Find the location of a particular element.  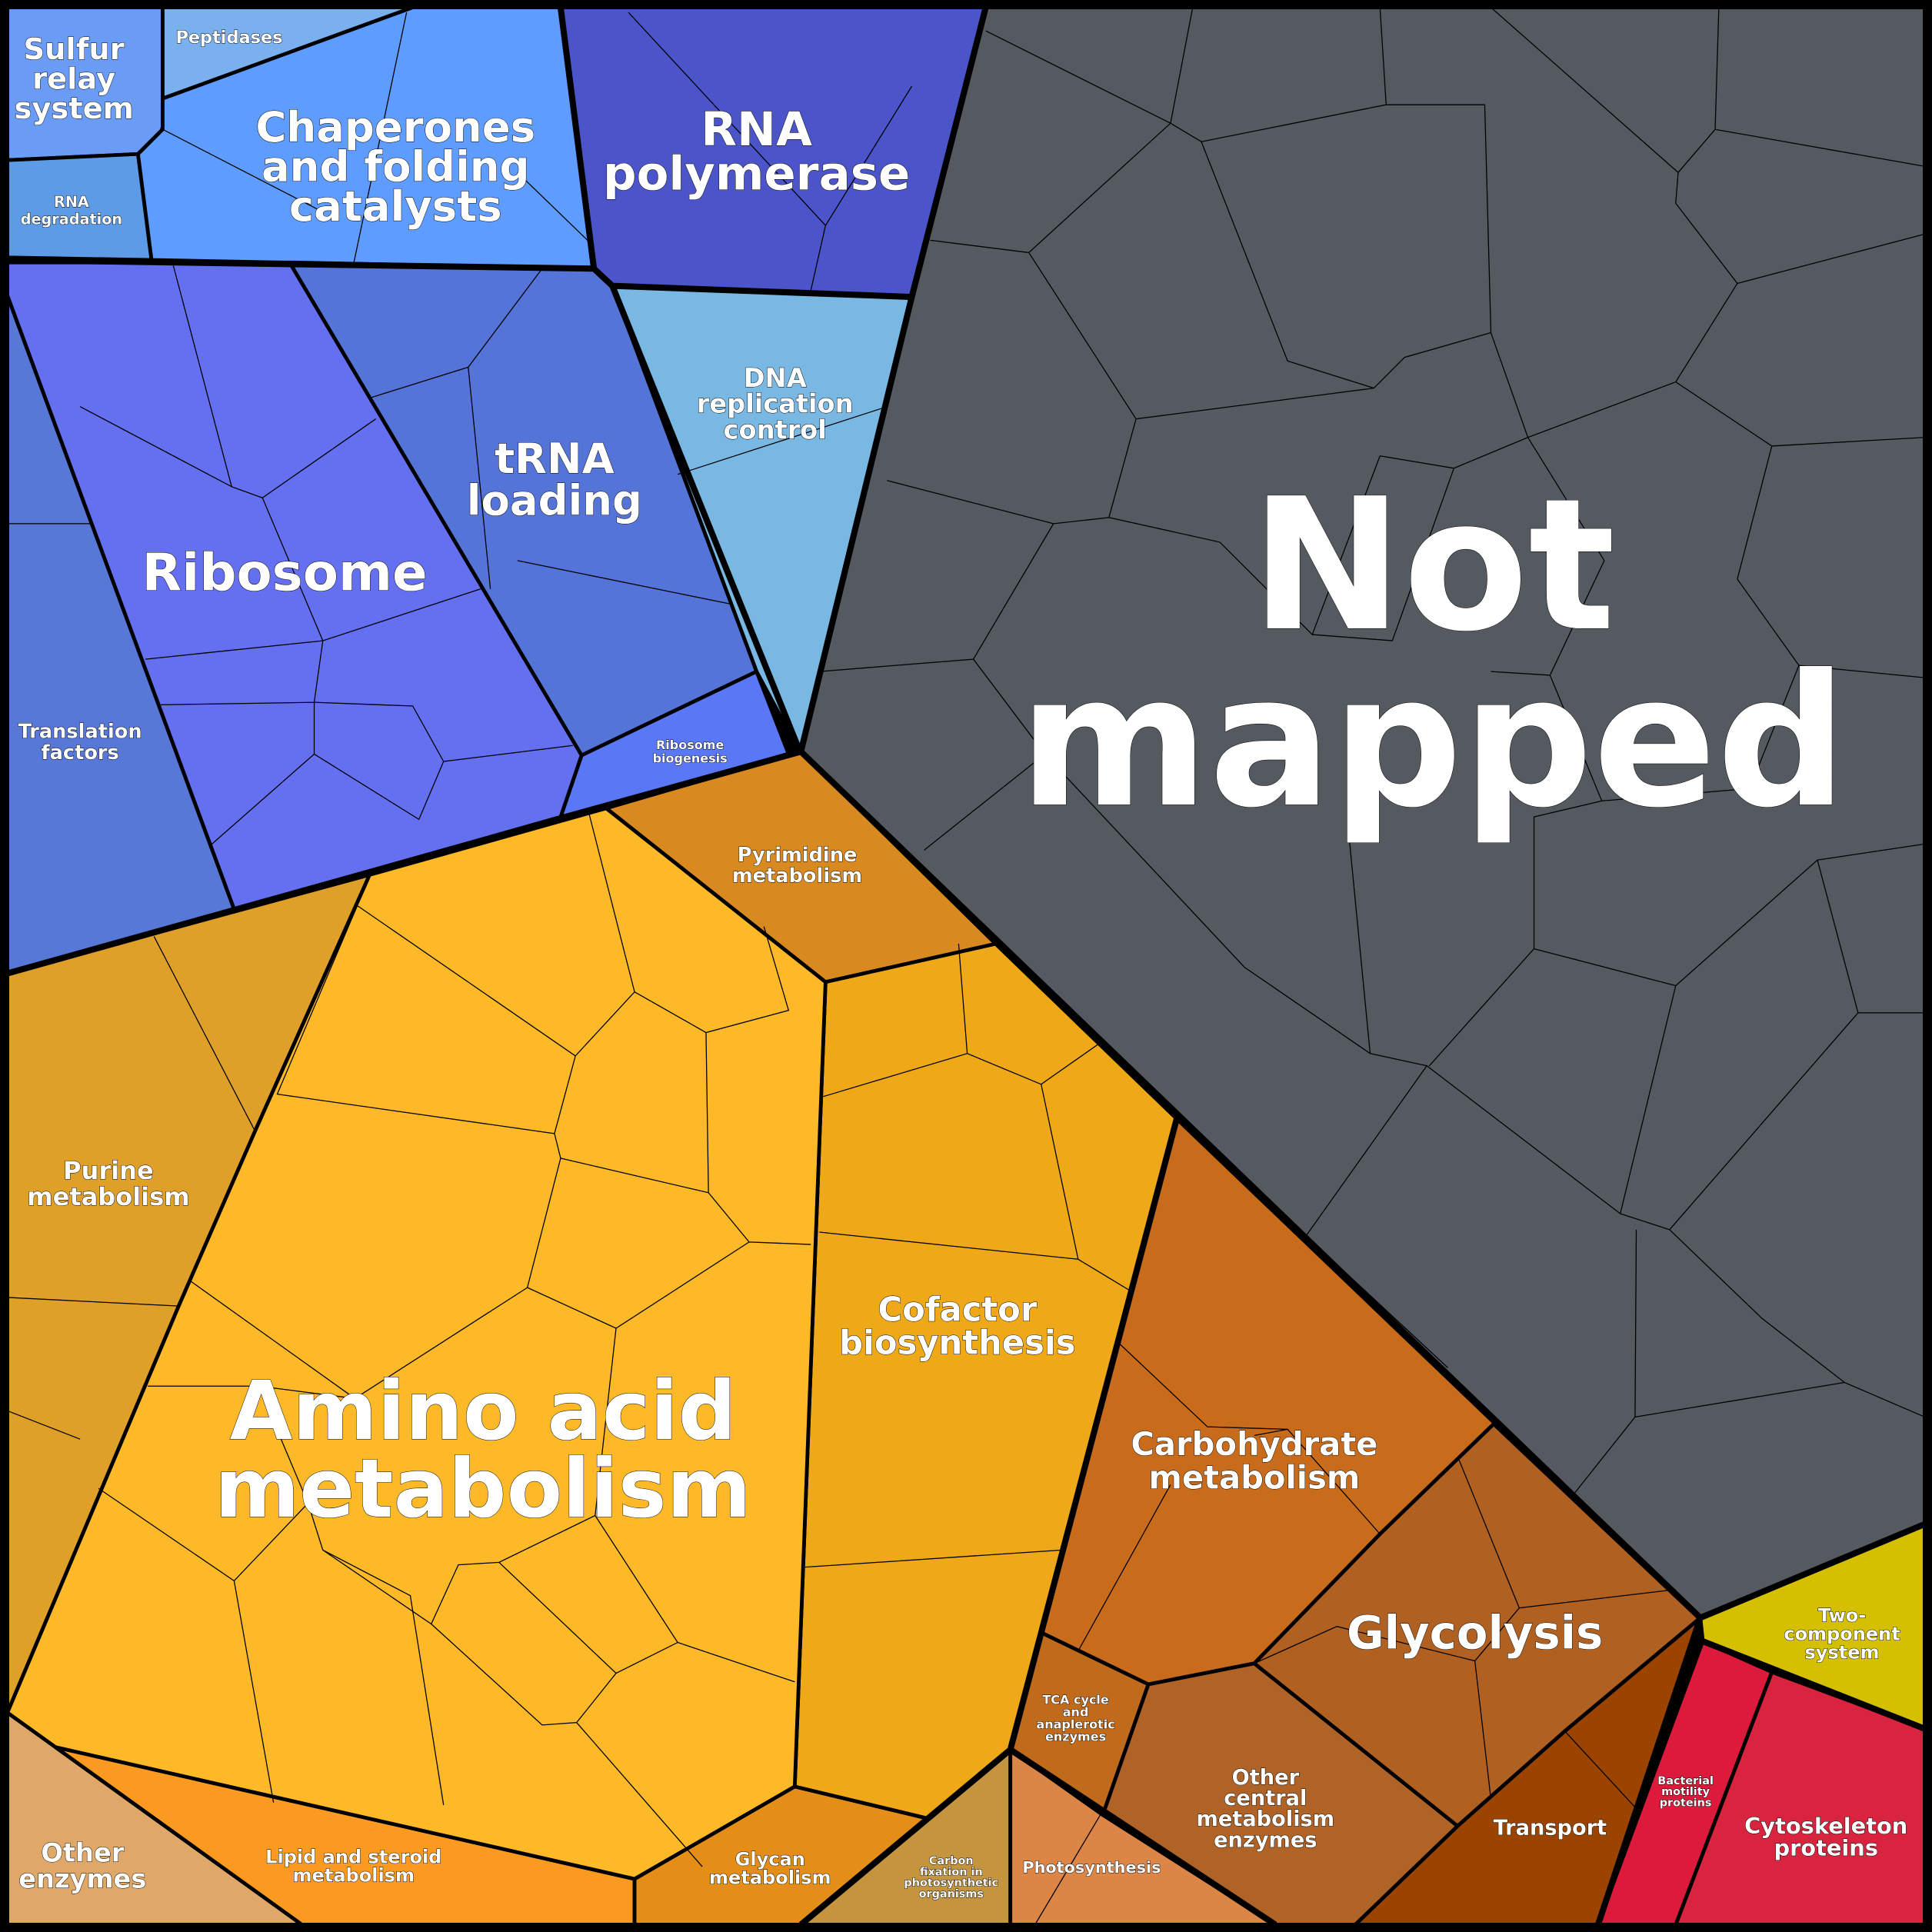

label-line: Bacterial is located at coordinates (1685, 1781).